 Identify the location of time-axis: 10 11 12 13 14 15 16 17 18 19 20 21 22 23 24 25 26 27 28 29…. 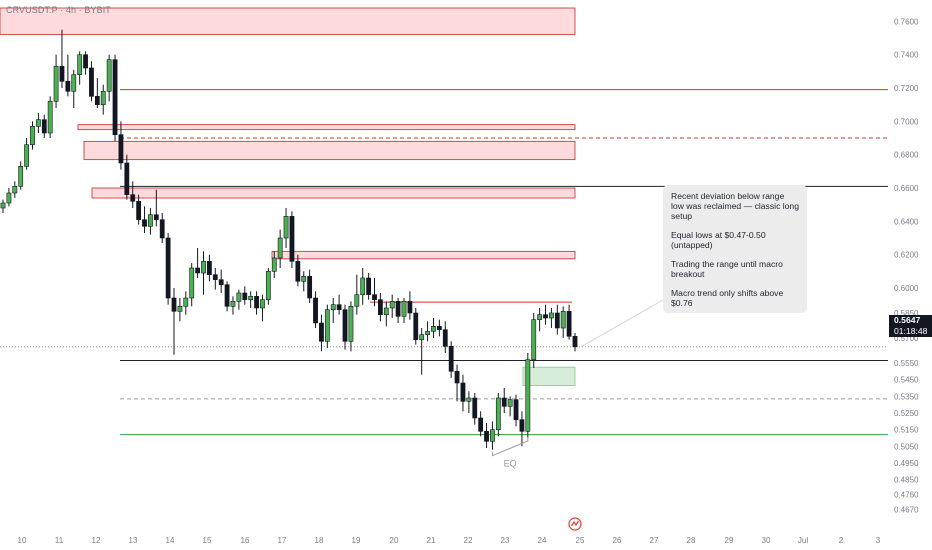
(449, 540).